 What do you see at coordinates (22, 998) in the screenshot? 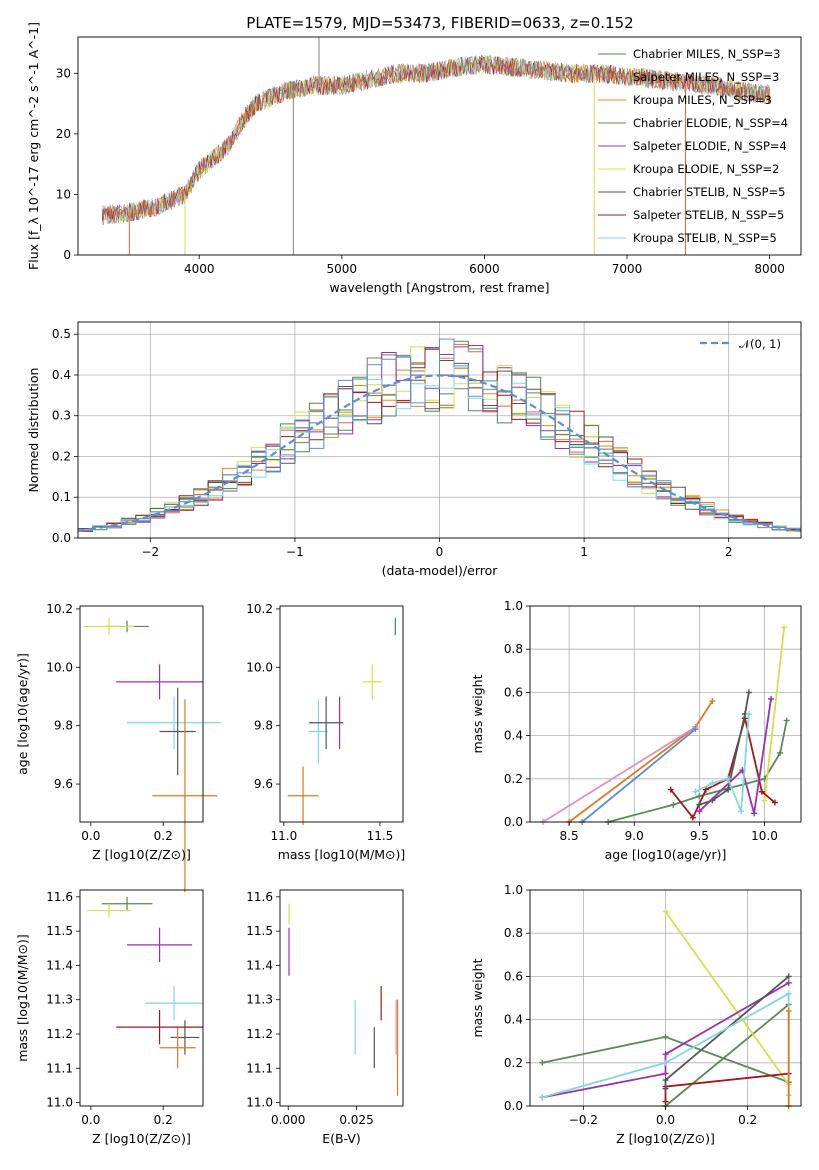
I see `y-axis-label: mass [log10(M/M⊙)]` at bounding box center [22, 998].